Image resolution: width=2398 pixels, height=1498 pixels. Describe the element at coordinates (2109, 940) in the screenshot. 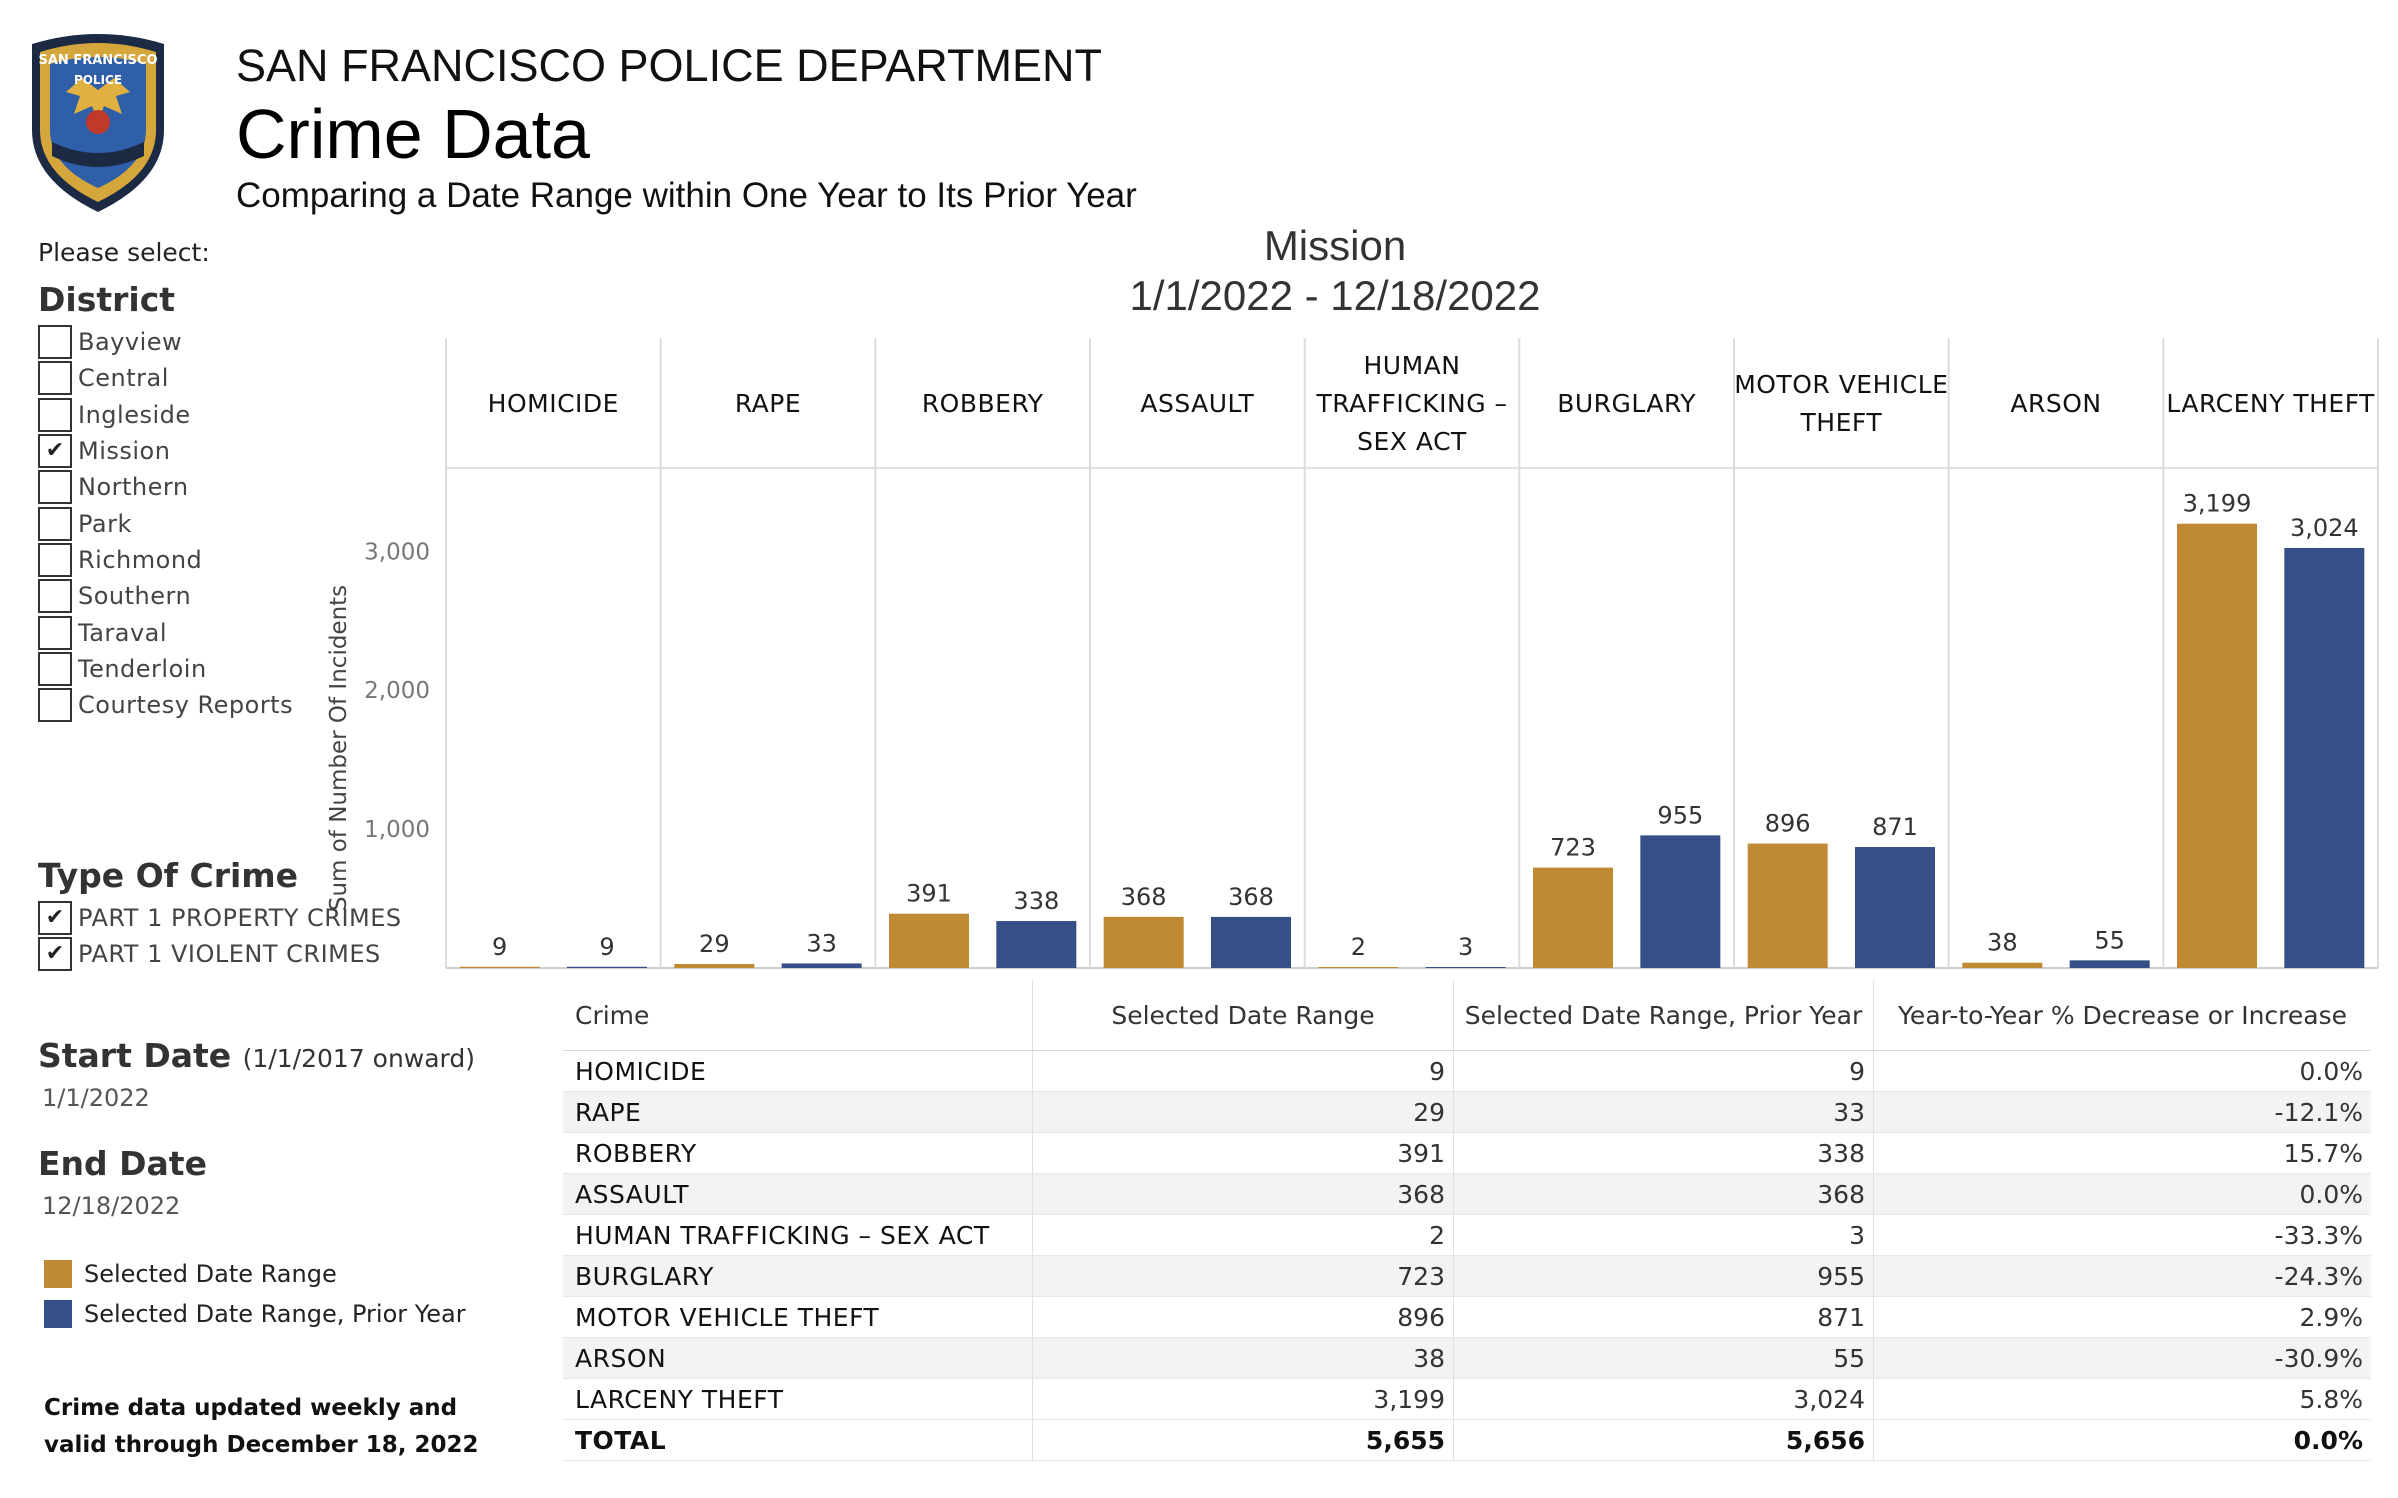

I see `bar-value-label: 55` at that location.